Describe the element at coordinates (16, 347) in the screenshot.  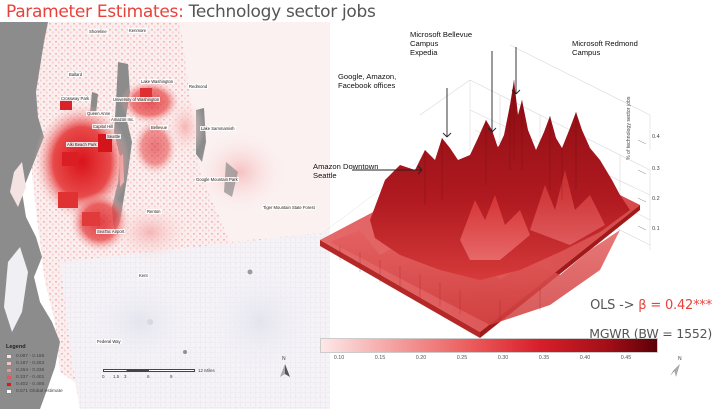
I see `legend-title: Legend` at that location.